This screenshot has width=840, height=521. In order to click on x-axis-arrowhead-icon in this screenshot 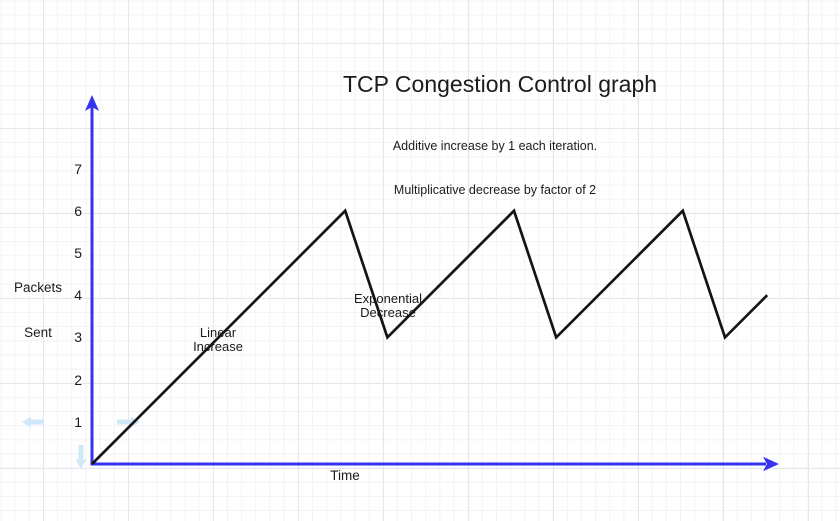, I will do `click(771, 464)`.